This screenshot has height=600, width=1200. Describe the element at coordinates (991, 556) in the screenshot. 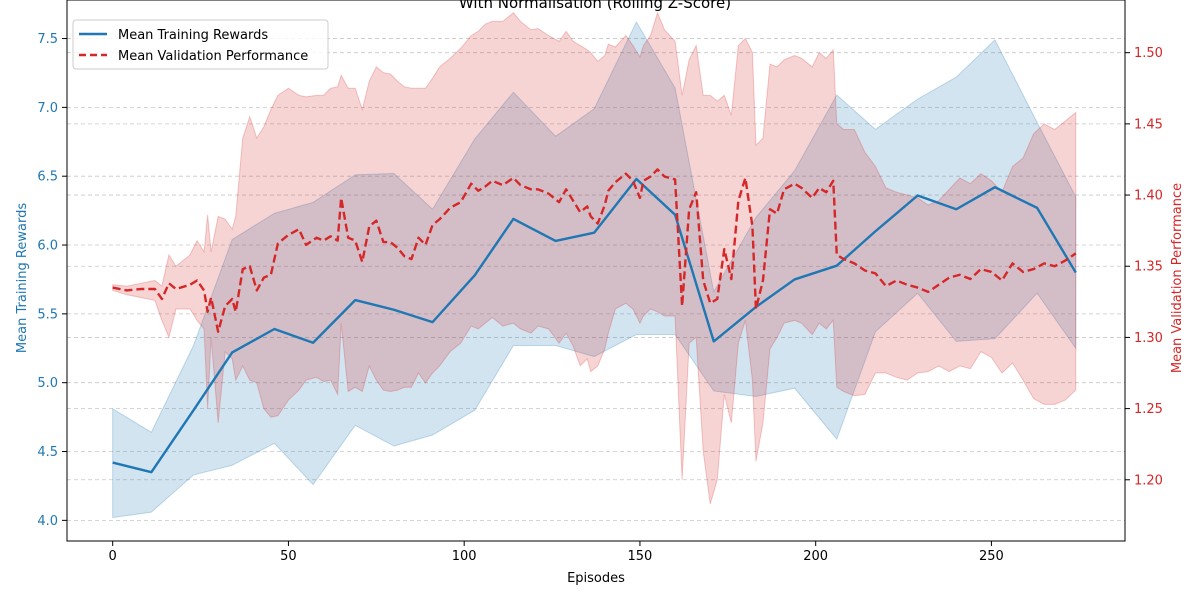

I see `x-tick-label-5: 250` at that location.